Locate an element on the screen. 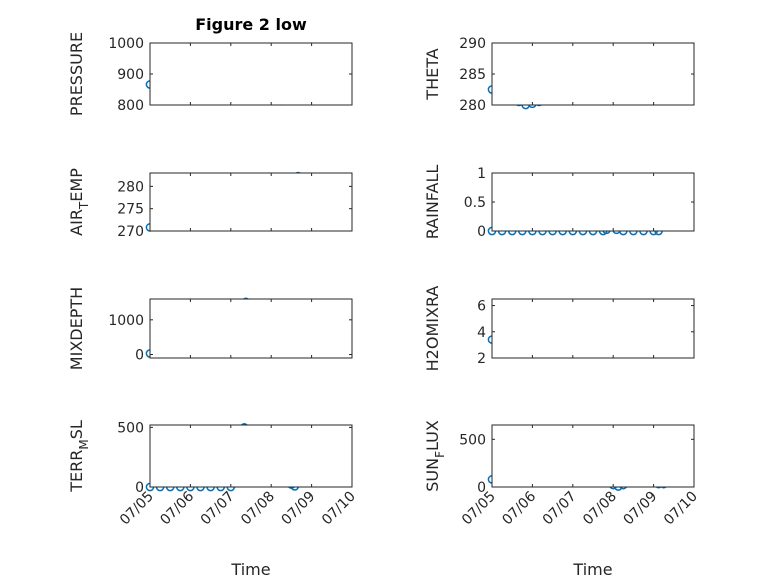 The height and width of the screenshot is (583, 778). subplot-theta: 280 285 290 THETA is located at coordinates (559, 75).